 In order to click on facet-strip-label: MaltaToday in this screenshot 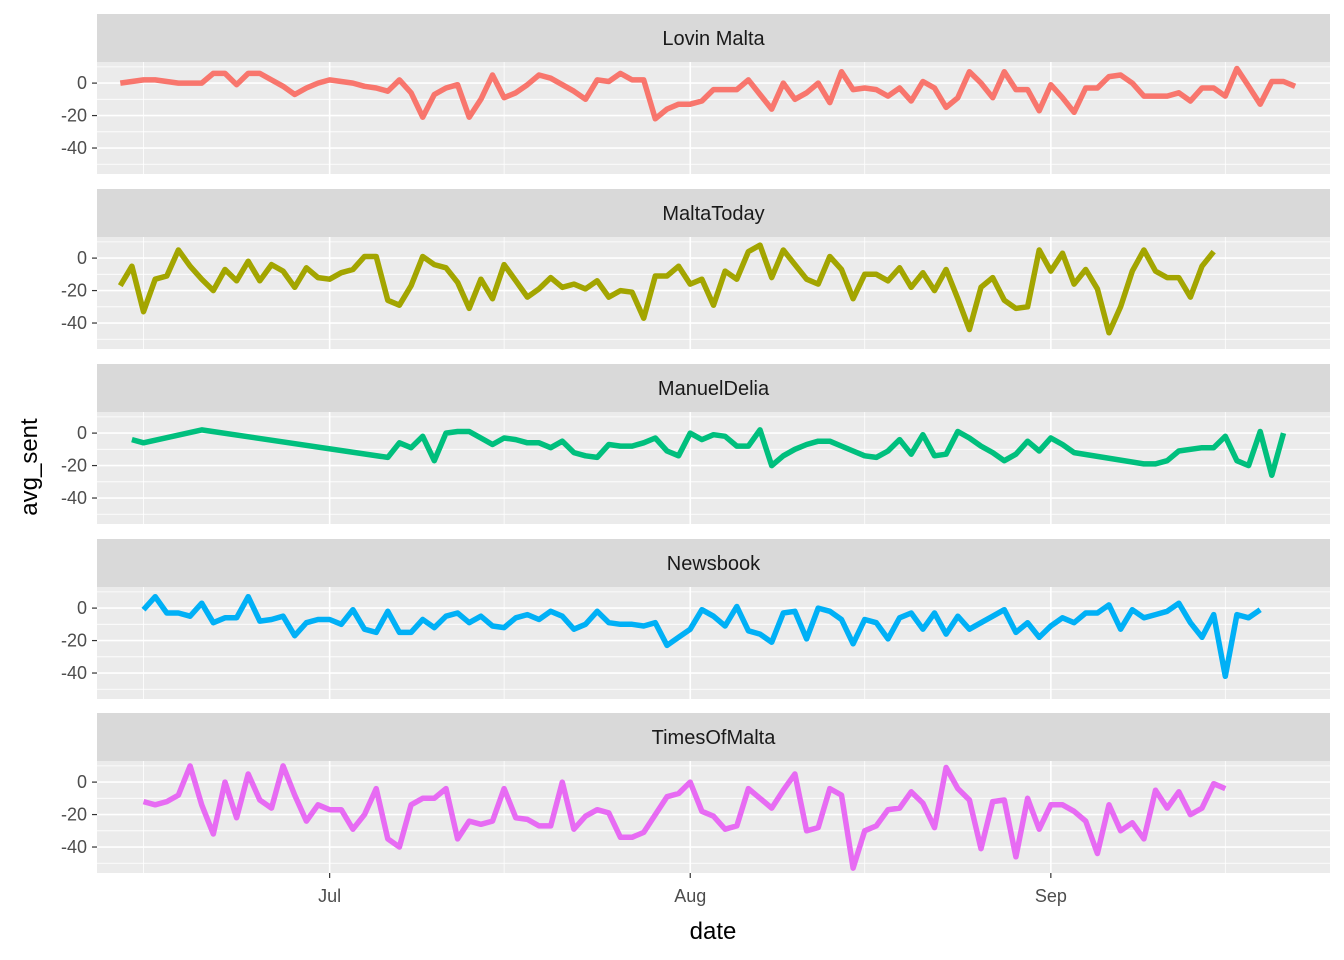, I will do `click(713, 214)`.